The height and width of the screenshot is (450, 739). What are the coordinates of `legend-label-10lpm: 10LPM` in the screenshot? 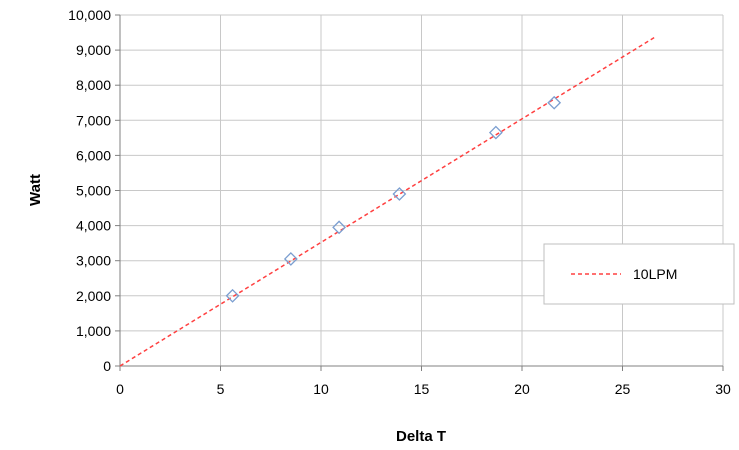 It's located at (655, 274).